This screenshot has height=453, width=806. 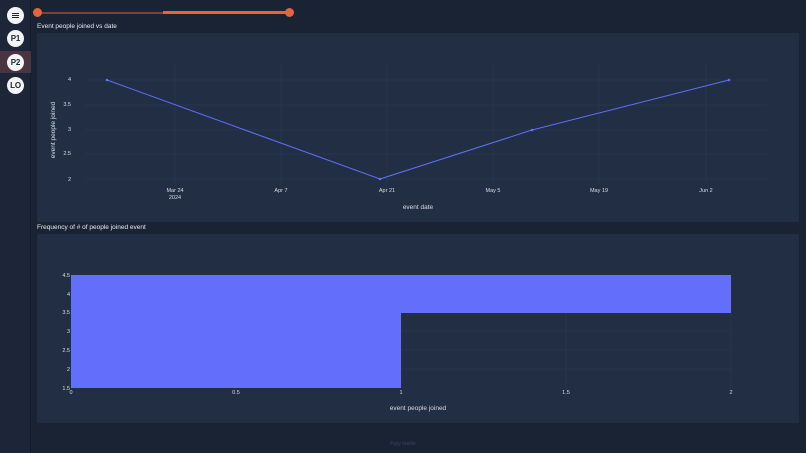 What do you see at coordinates (418, 207) in the screenshot?
I see `line-chart-x-axis-title: event date` at bounding box center [418, 207].